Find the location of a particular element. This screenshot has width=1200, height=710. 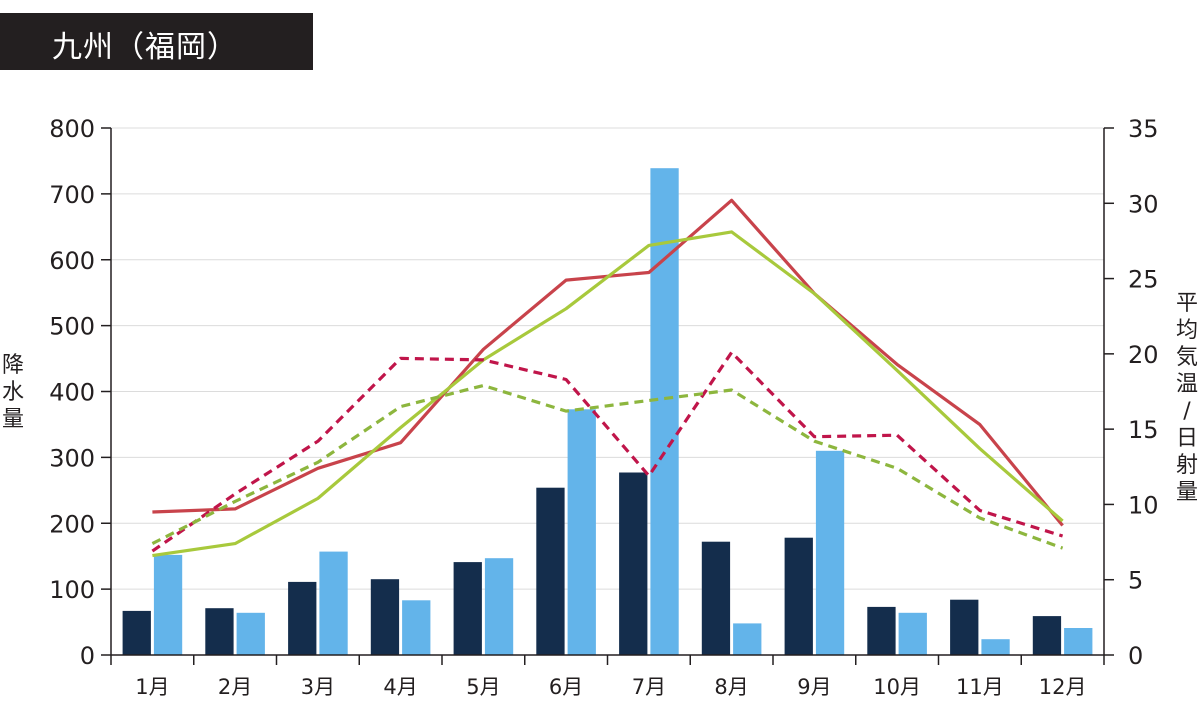

title-banner: 九州（福岡） is located at coordinates (156, 41).